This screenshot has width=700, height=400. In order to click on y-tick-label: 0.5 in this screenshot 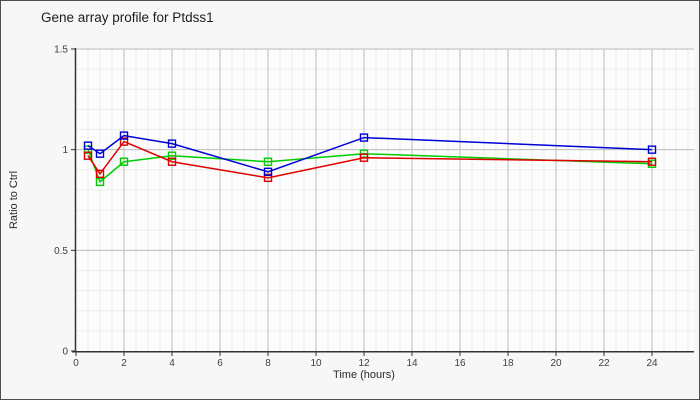, I will do `click(61, 251)`.